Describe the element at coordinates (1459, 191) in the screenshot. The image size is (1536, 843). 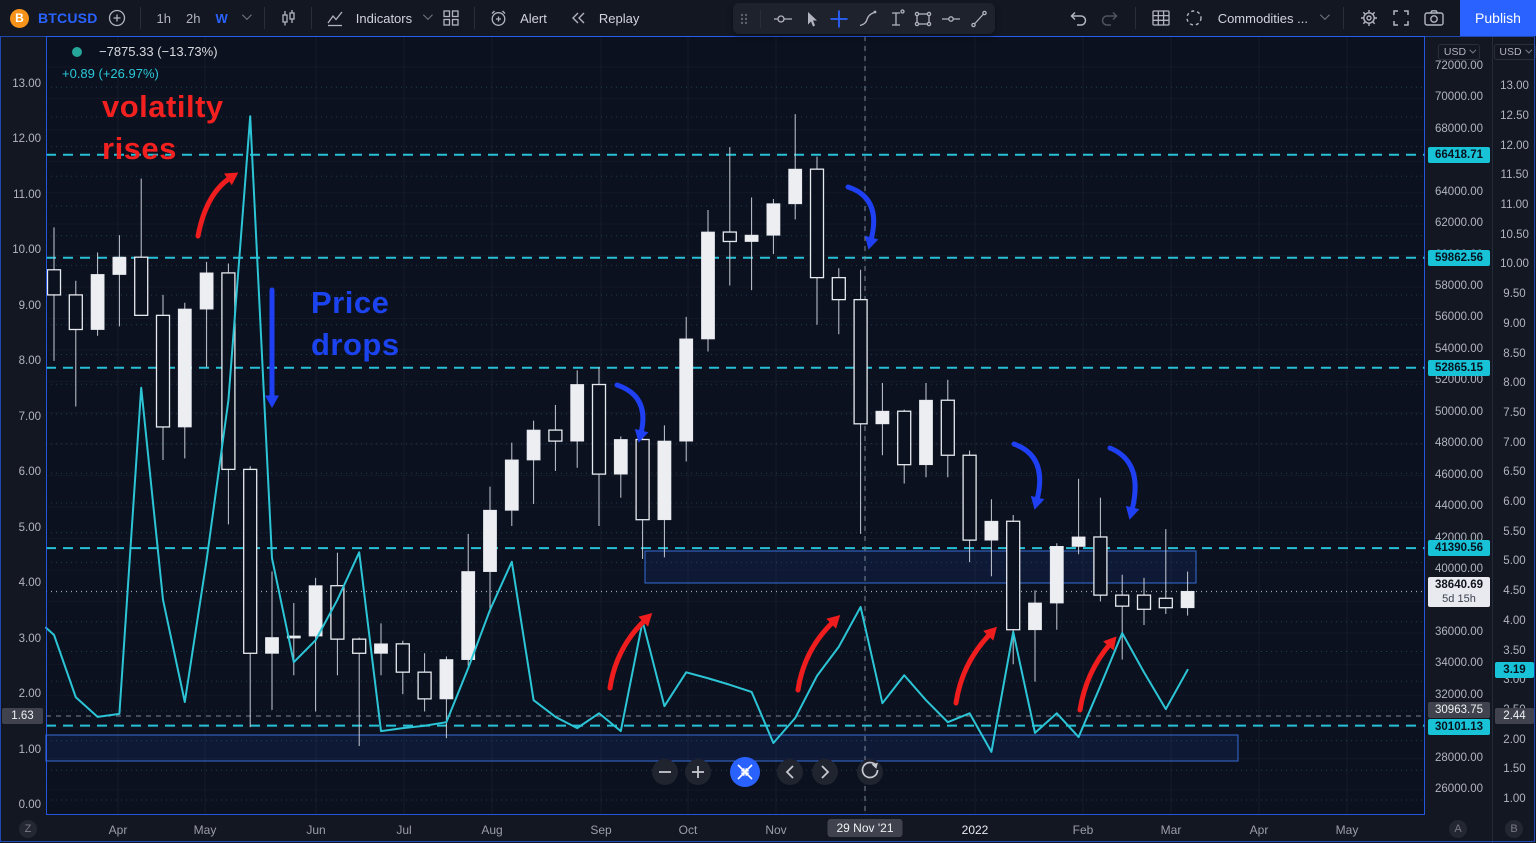
I see `price-axis-tick: 64000.00` at that location.